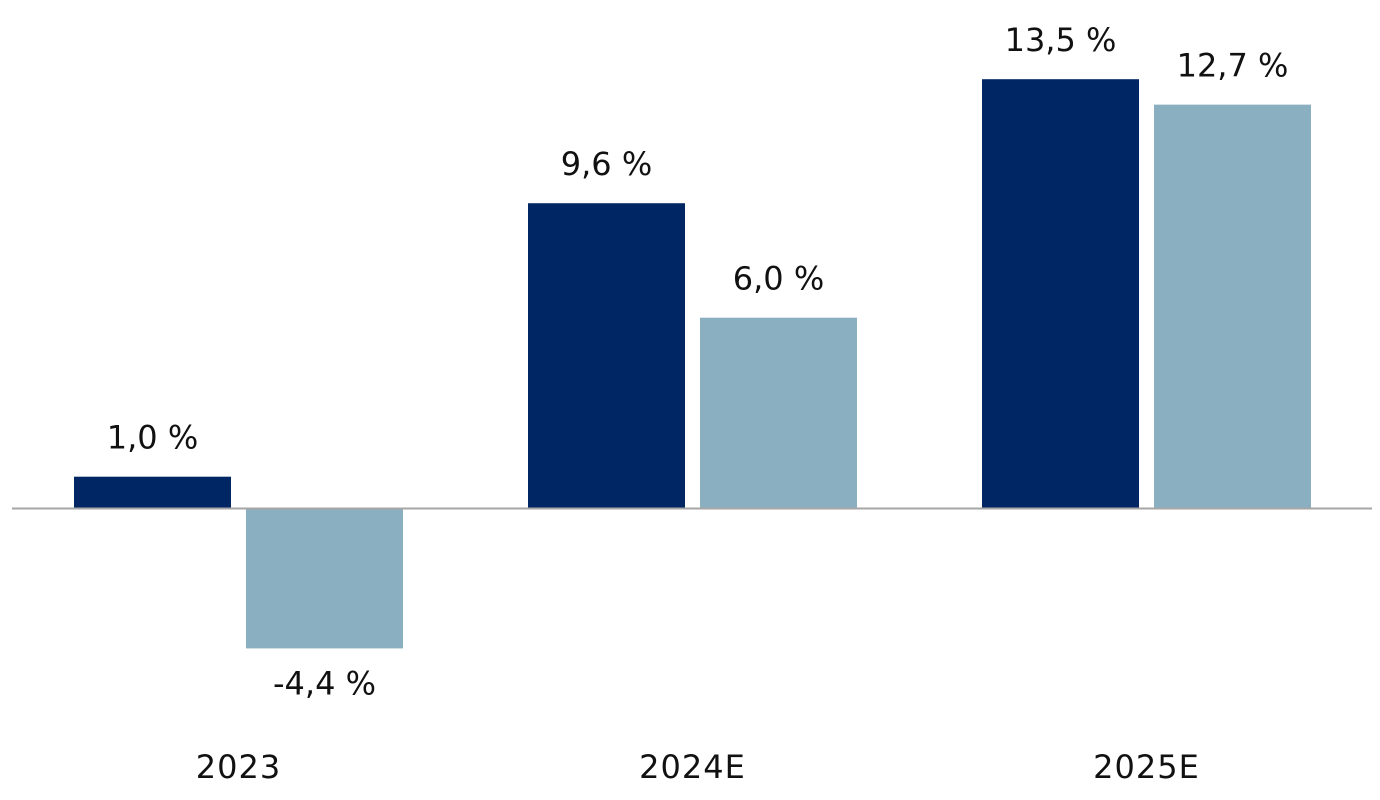 The width and height of the screenshot is (1380, 800). I want to click on data-label-2024e-series-1: 9,6 %, so click(606, 164).